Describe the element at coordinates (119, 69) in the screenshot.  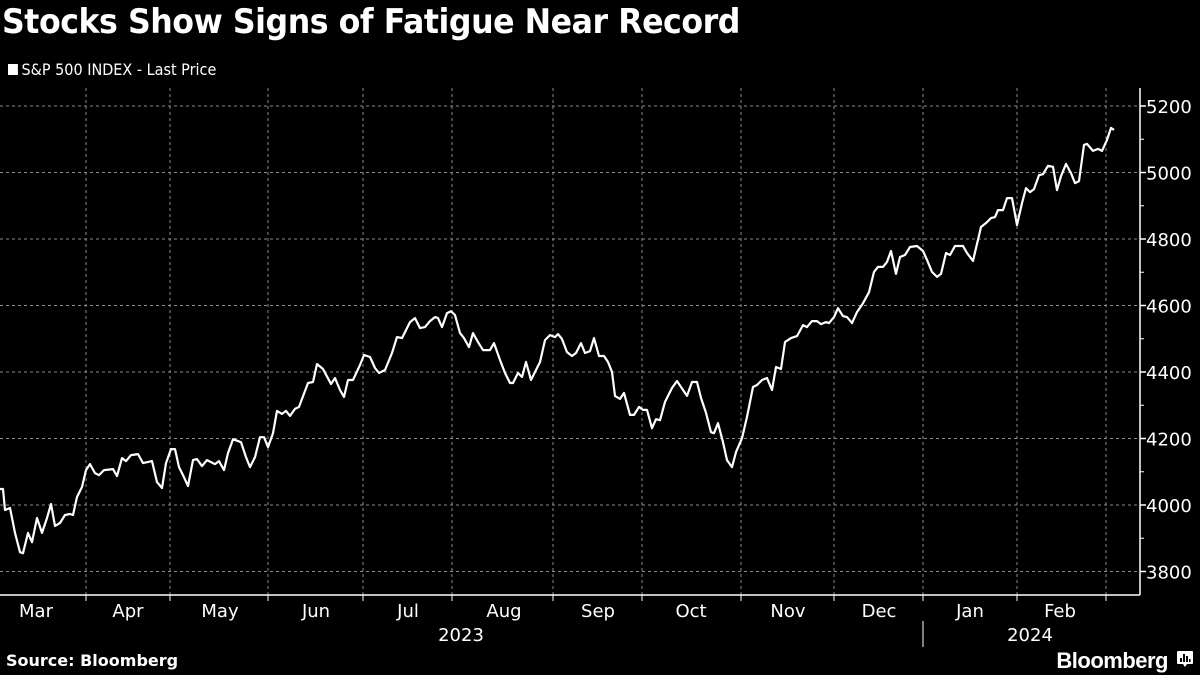
I see `legend-label: S&P 500 INDEX - Last Price` at that location.